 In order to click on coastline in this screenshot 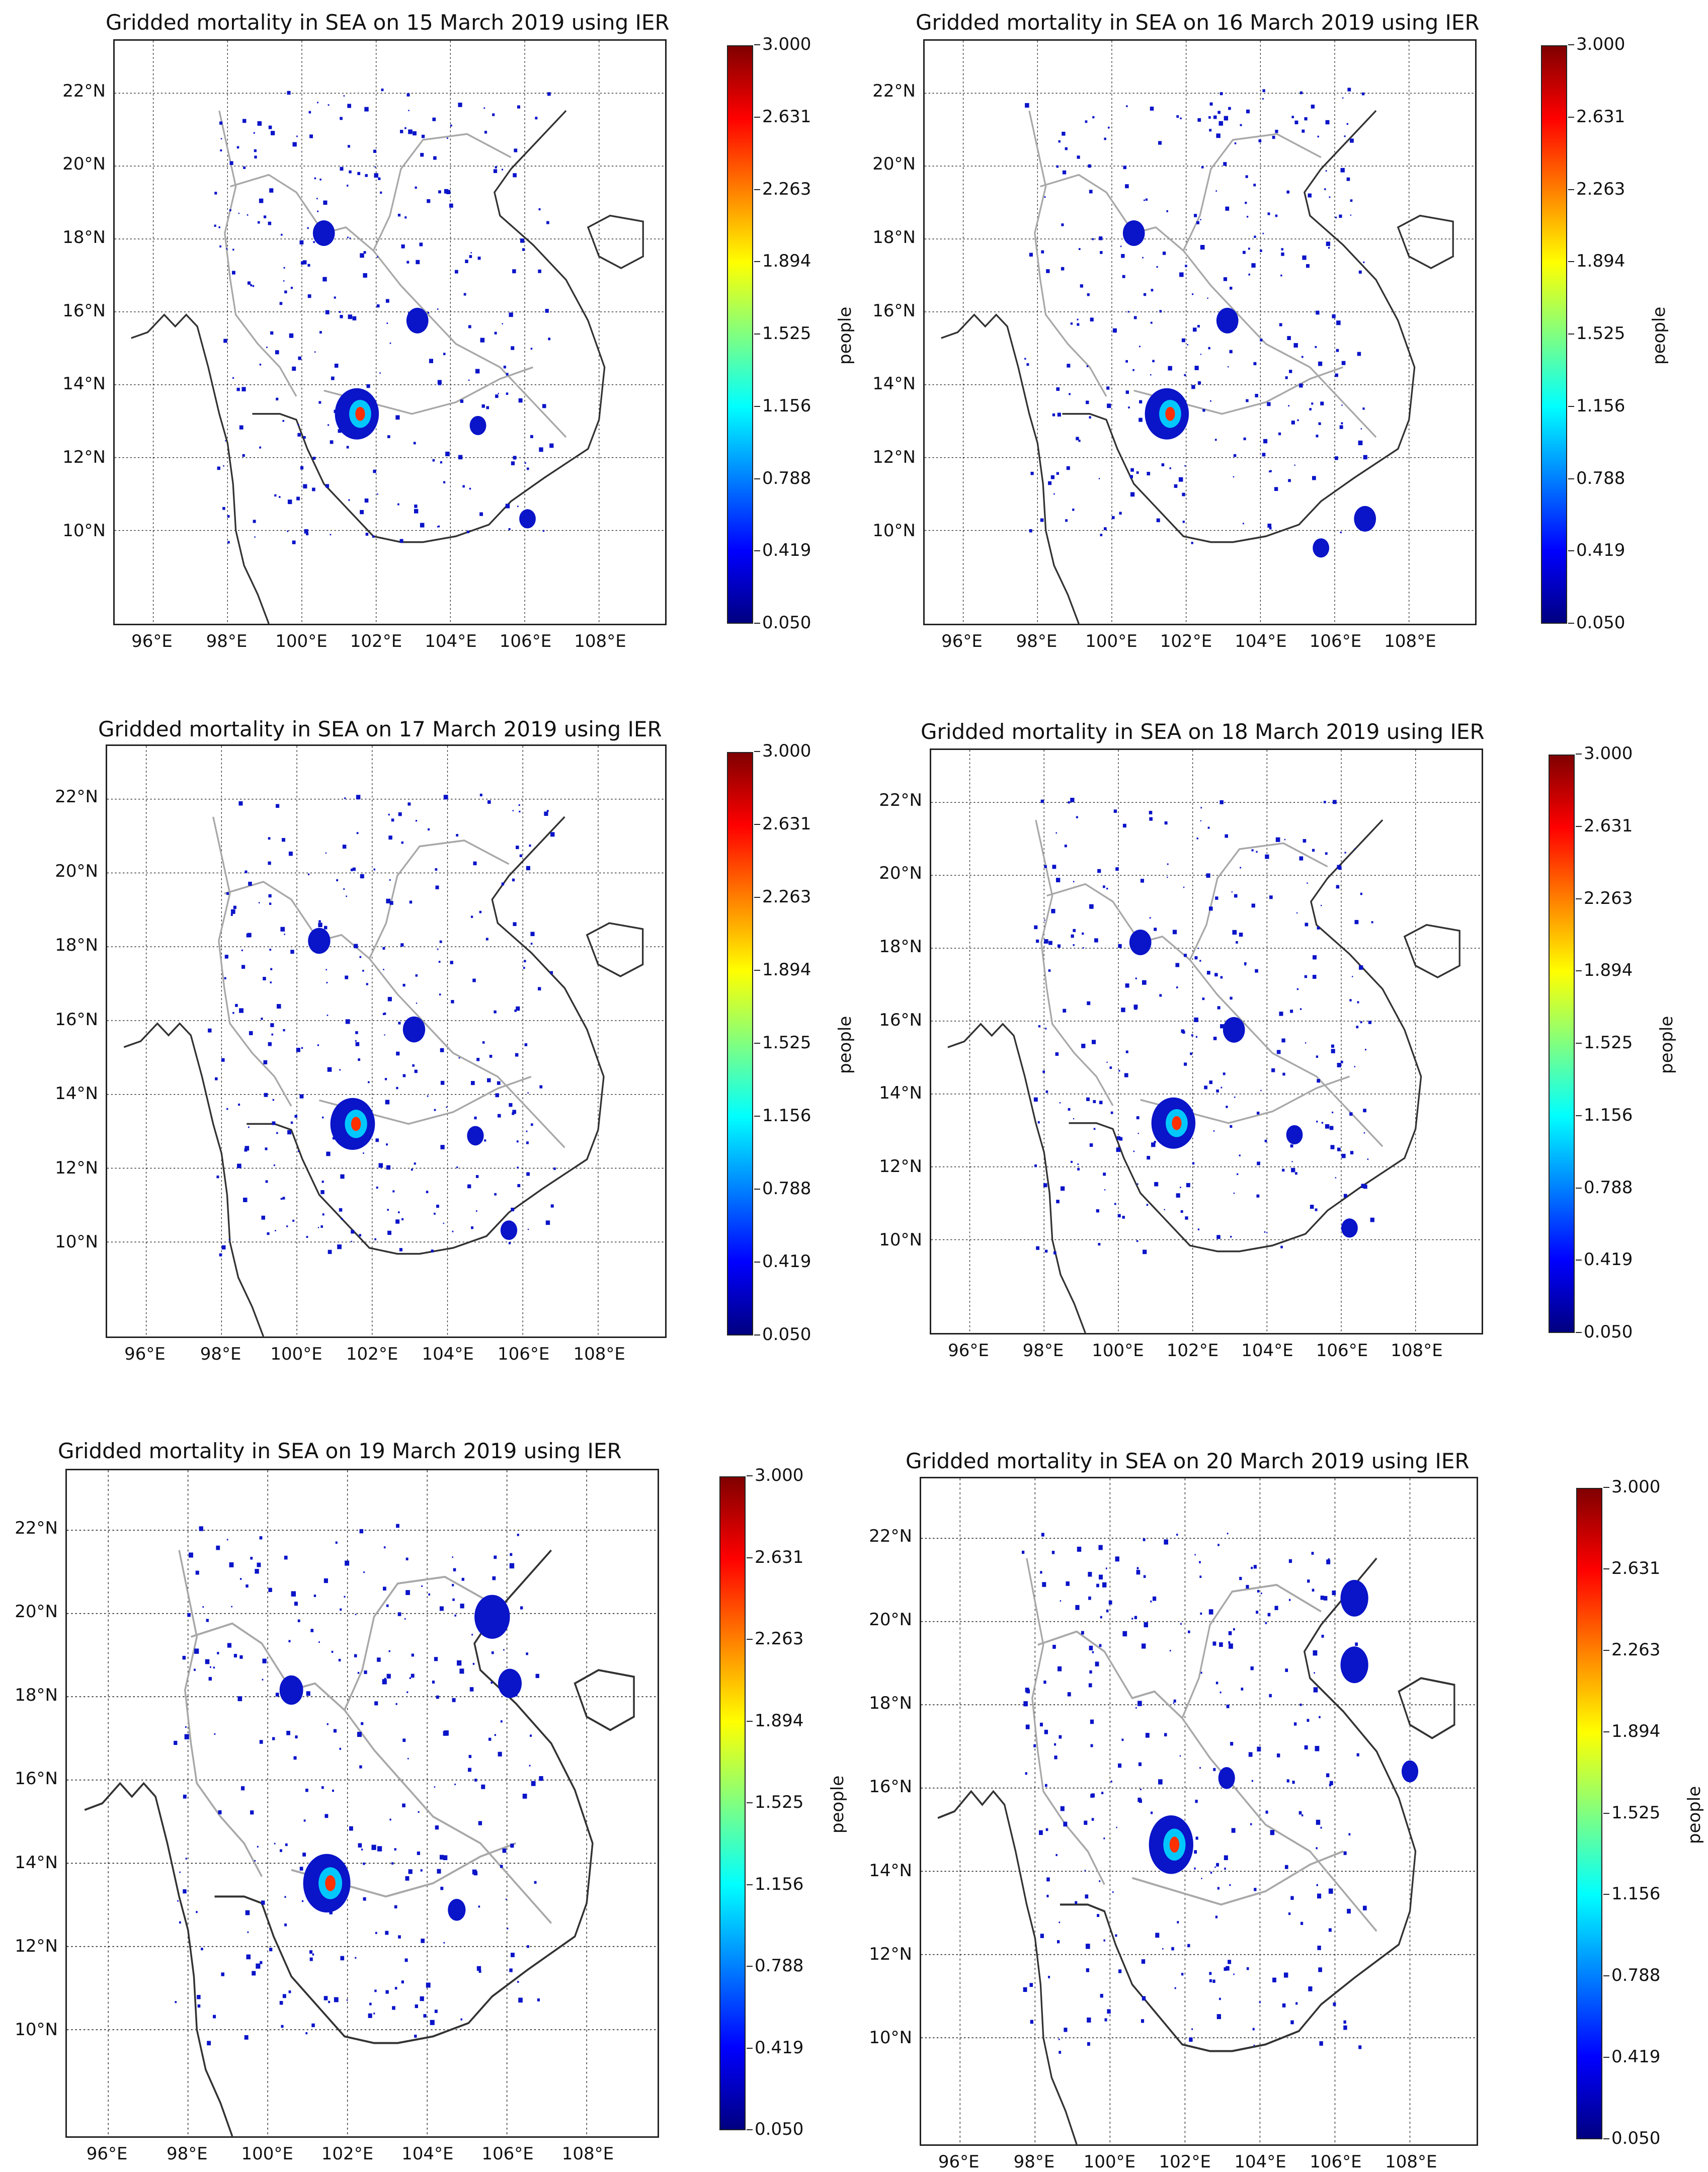, I will do `click(1431, 951)`.